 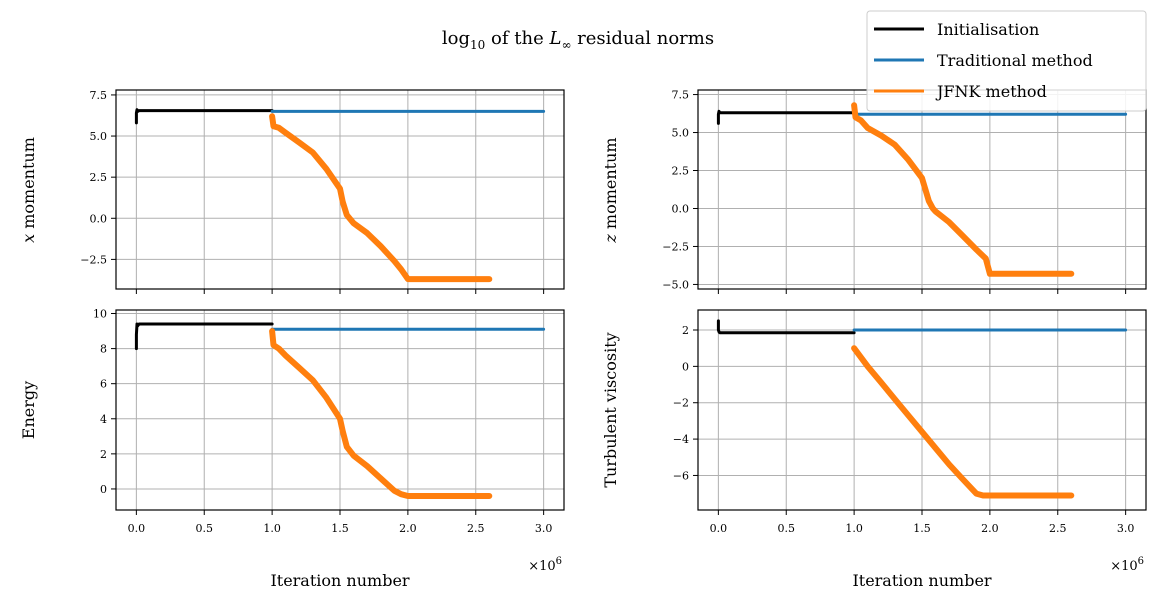 What do you see at coordinates (100, 314) in the screenshot?
I see `y-tick-label: 10` at bounding box center [100, 314].